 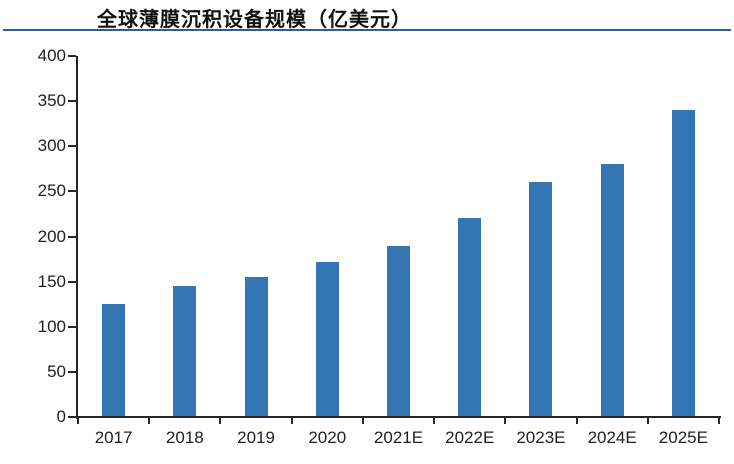 I want to click on bar-2019, so click(x=256, y=347).